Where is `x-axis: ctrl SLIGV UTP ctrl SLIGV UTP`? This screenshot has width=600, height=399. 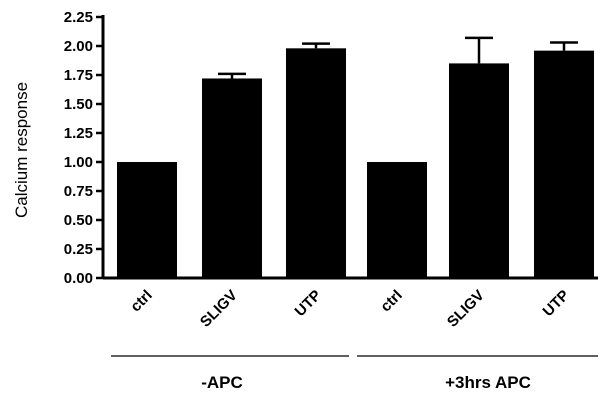
x-axis: ctrl SLIGV UTP ctrl SLIGV UTP is located at coordinates (350, 303).